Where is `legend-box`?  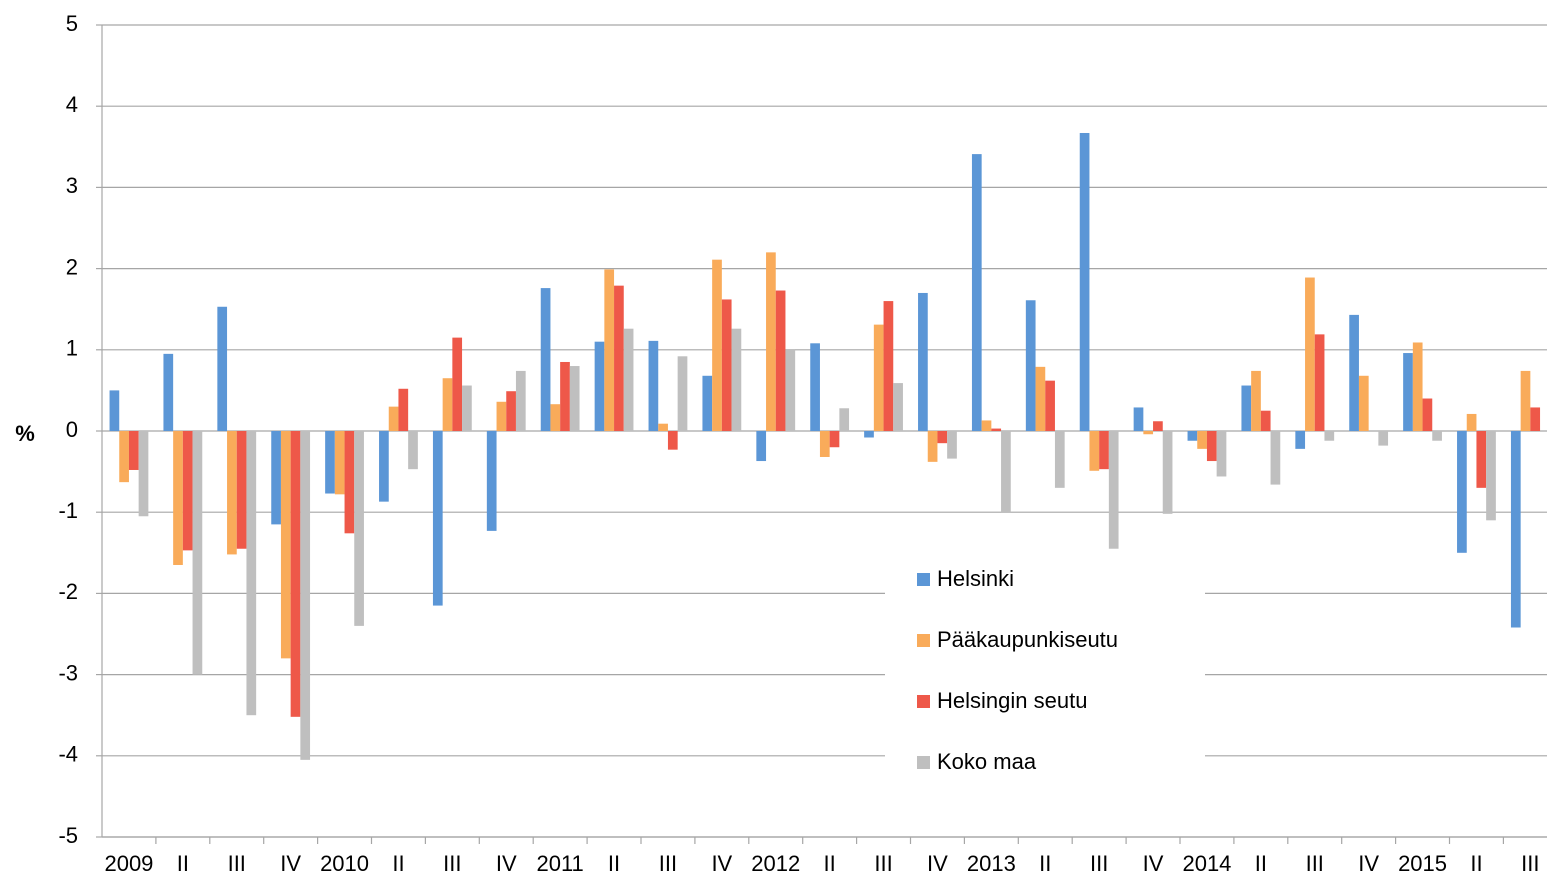
legend-box is located at coordinates (1045, 672).